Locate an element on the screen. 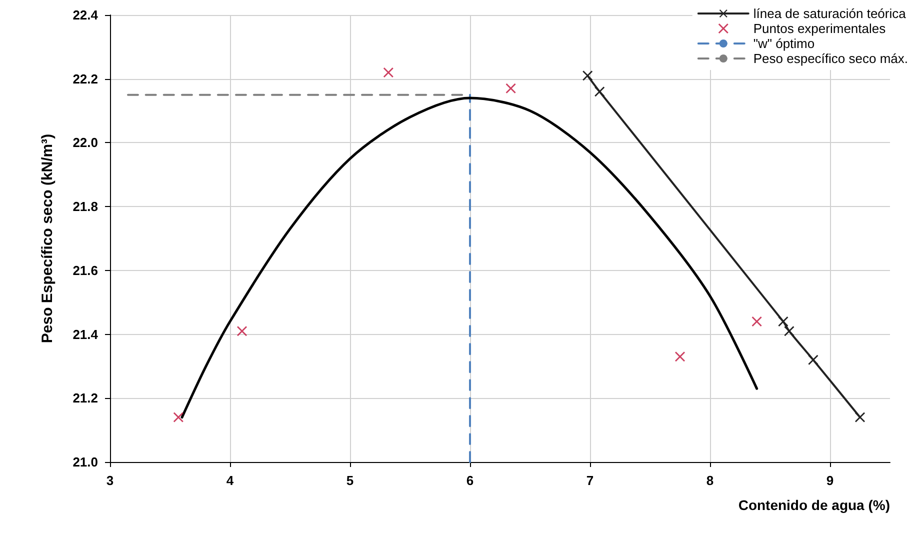 The height and width of the screenshot is (533, 917). x-tick-label: 3 is located at coordinates (110, 480).